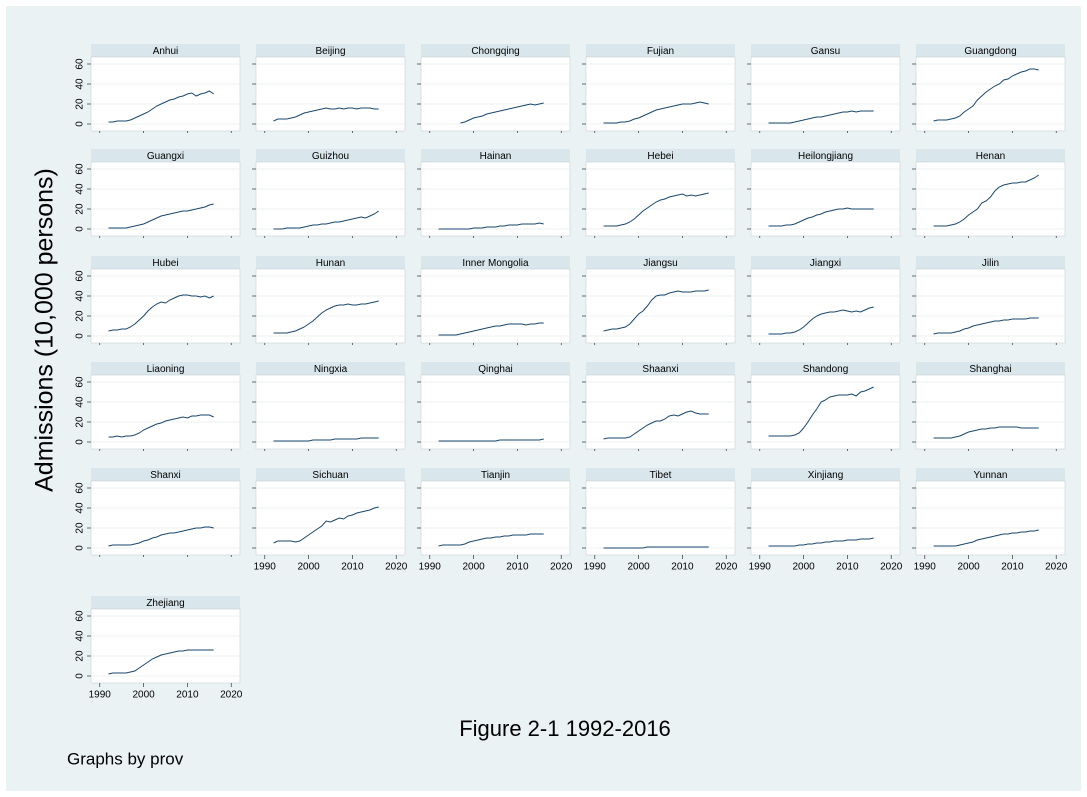 Image resolution: width=1087 pixels, height=797 pixels. I want to click on panel-title: Guizhou, so click(330, 156).